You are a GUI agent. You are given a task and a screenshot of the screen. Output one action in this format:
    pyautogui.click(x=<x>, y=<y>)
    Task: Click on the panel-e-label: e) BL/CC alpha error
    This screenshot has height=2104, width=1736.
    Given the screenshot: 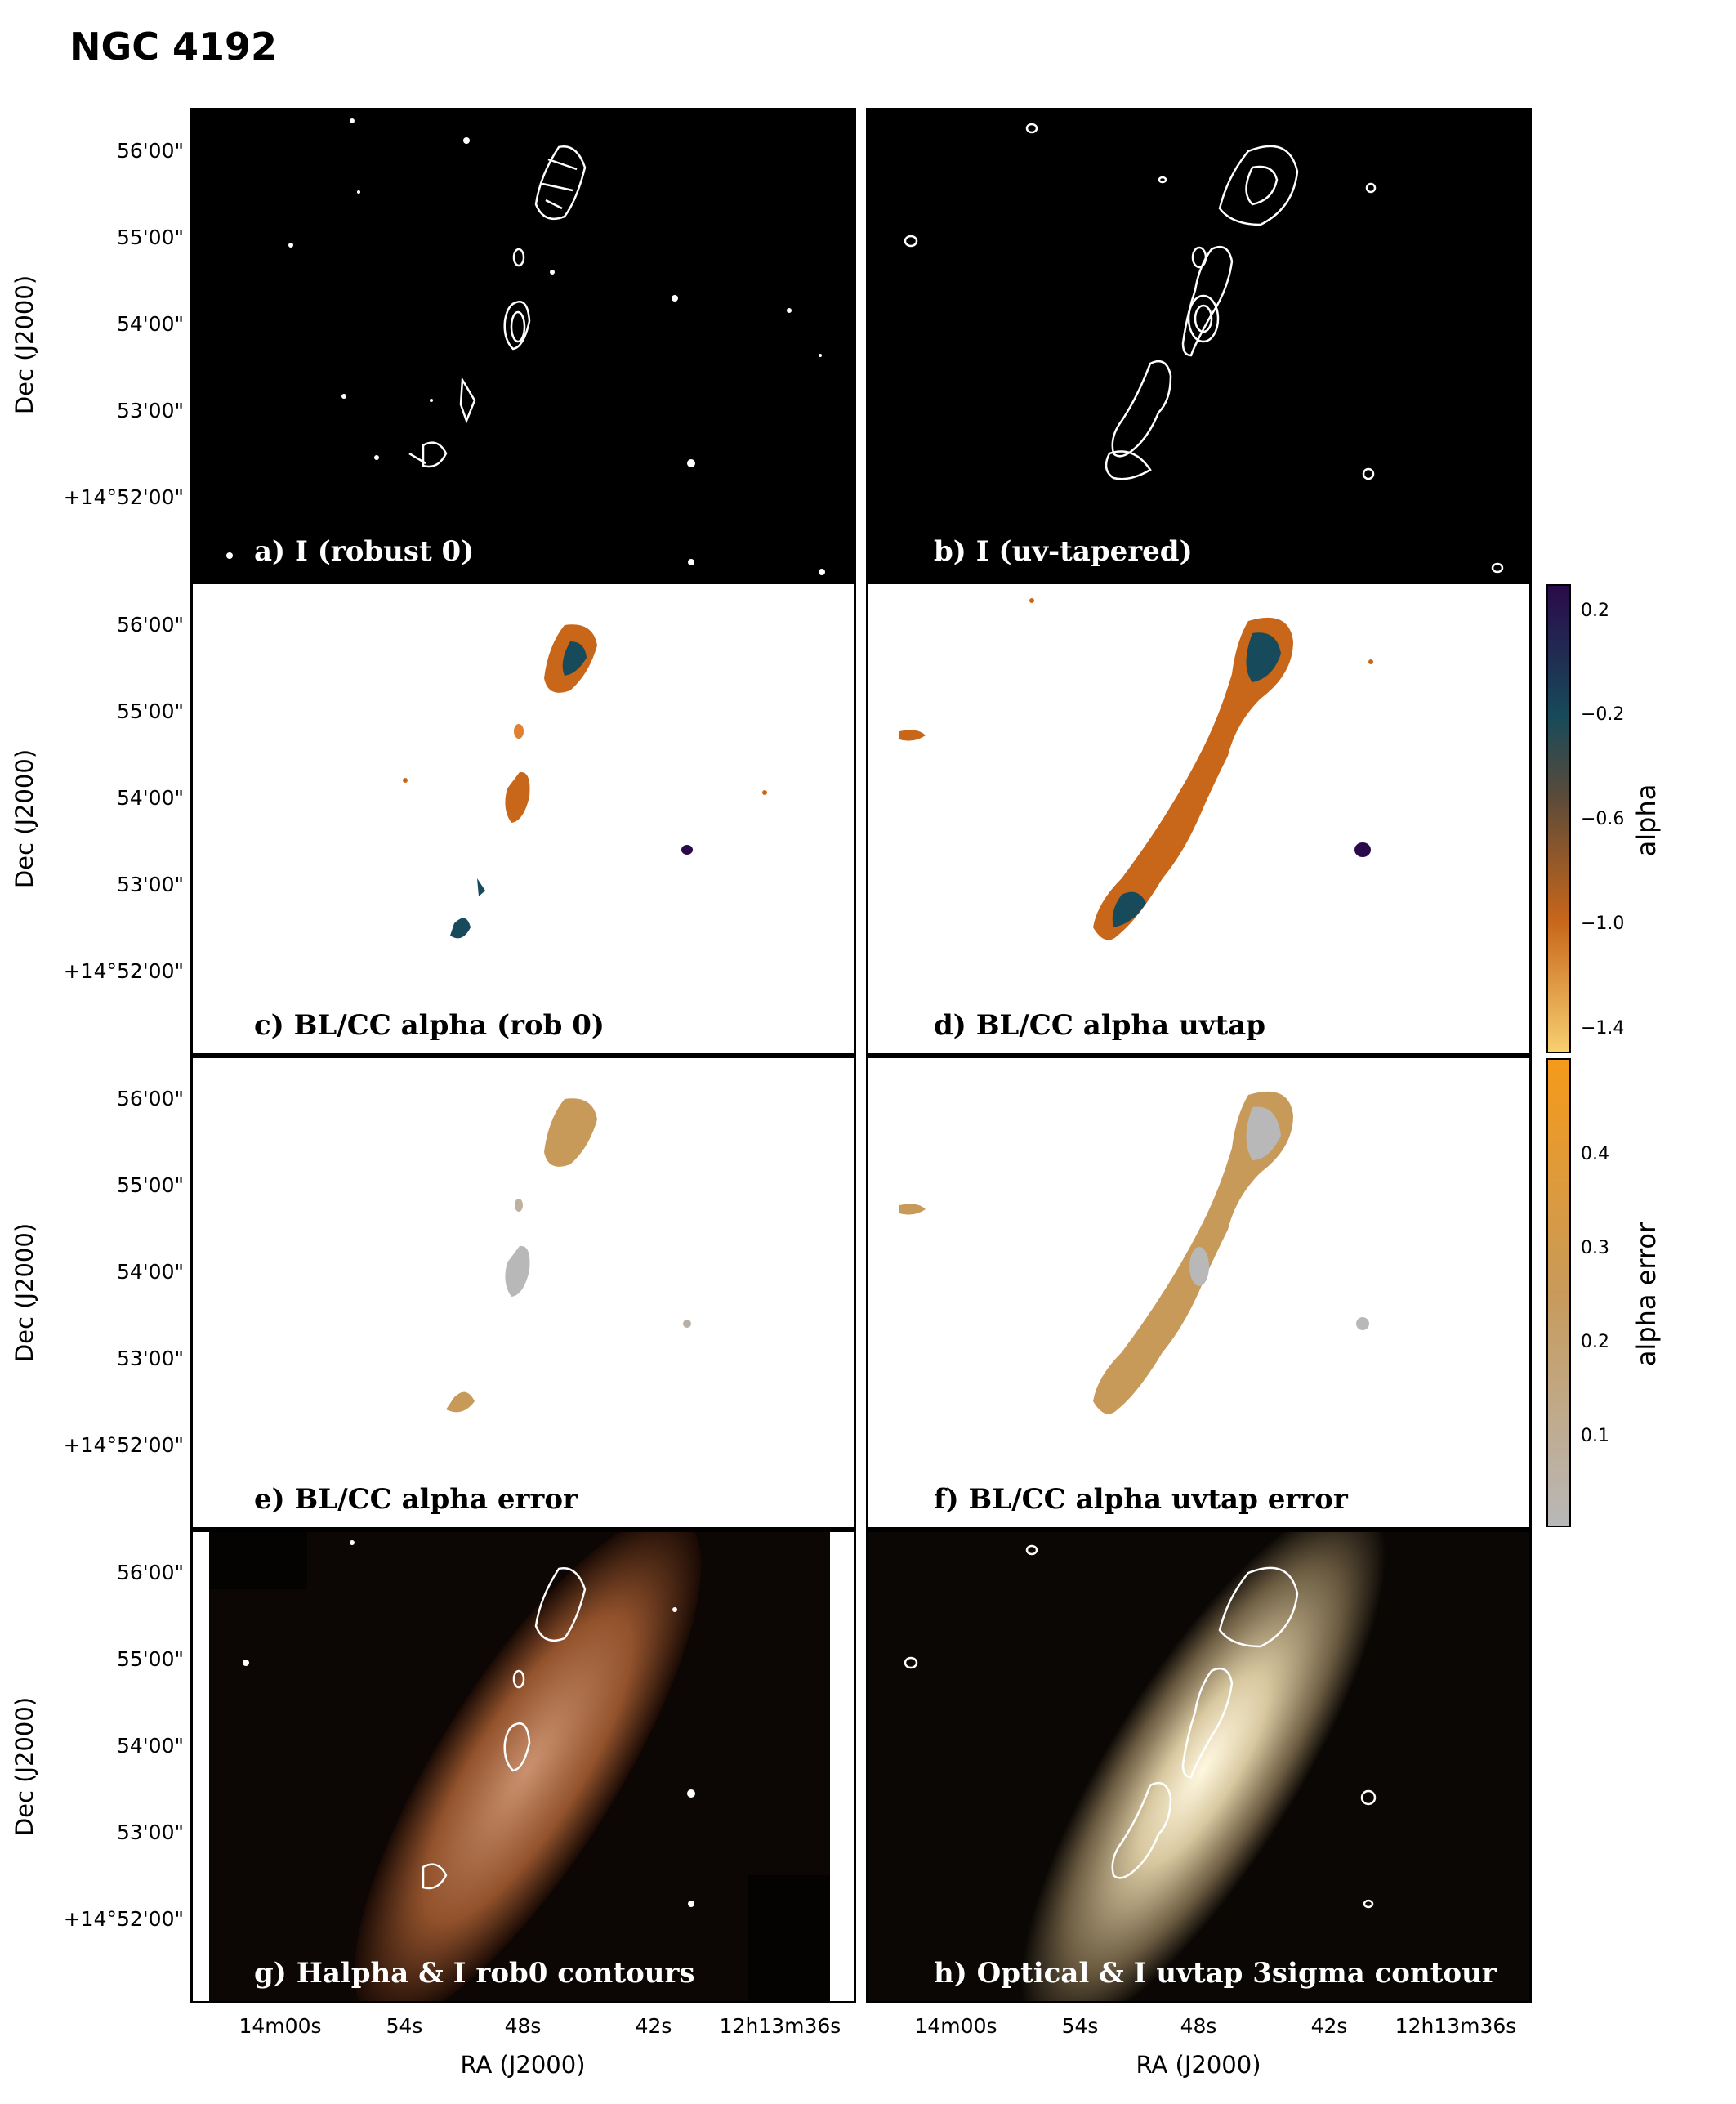 What is the action you would take?
    pyautogui.click(x=416, y=1499)
    